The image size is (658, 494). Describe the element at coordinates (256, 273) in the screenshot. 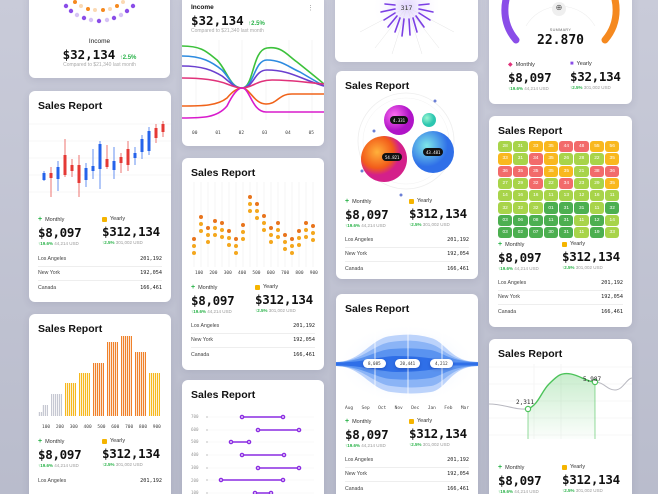

I see `dot-scatter-x-axis: 100 200 300 400 500 600 700 800 900` at that location.